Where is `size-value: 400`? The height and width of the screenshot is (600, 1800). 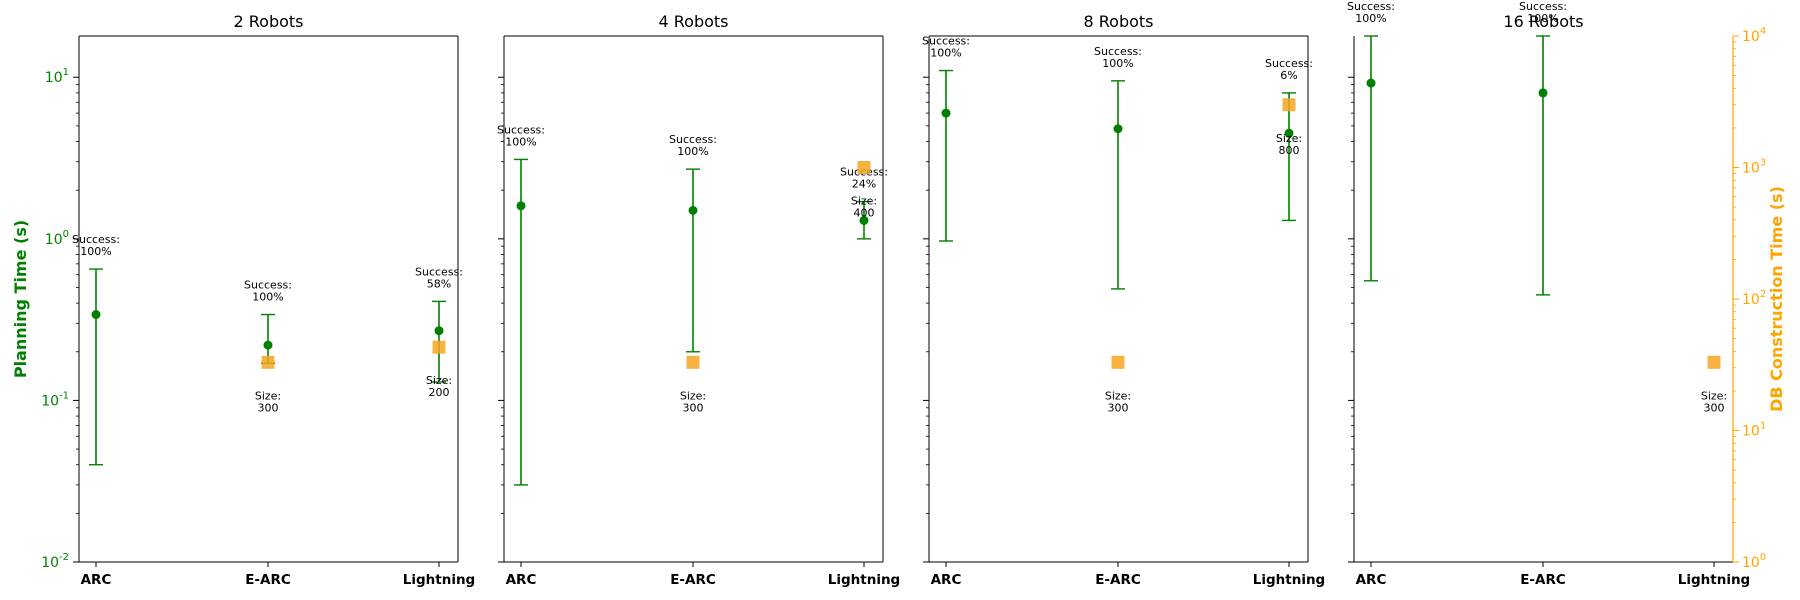
size-value: 400 is located at coordinates (864, 213).